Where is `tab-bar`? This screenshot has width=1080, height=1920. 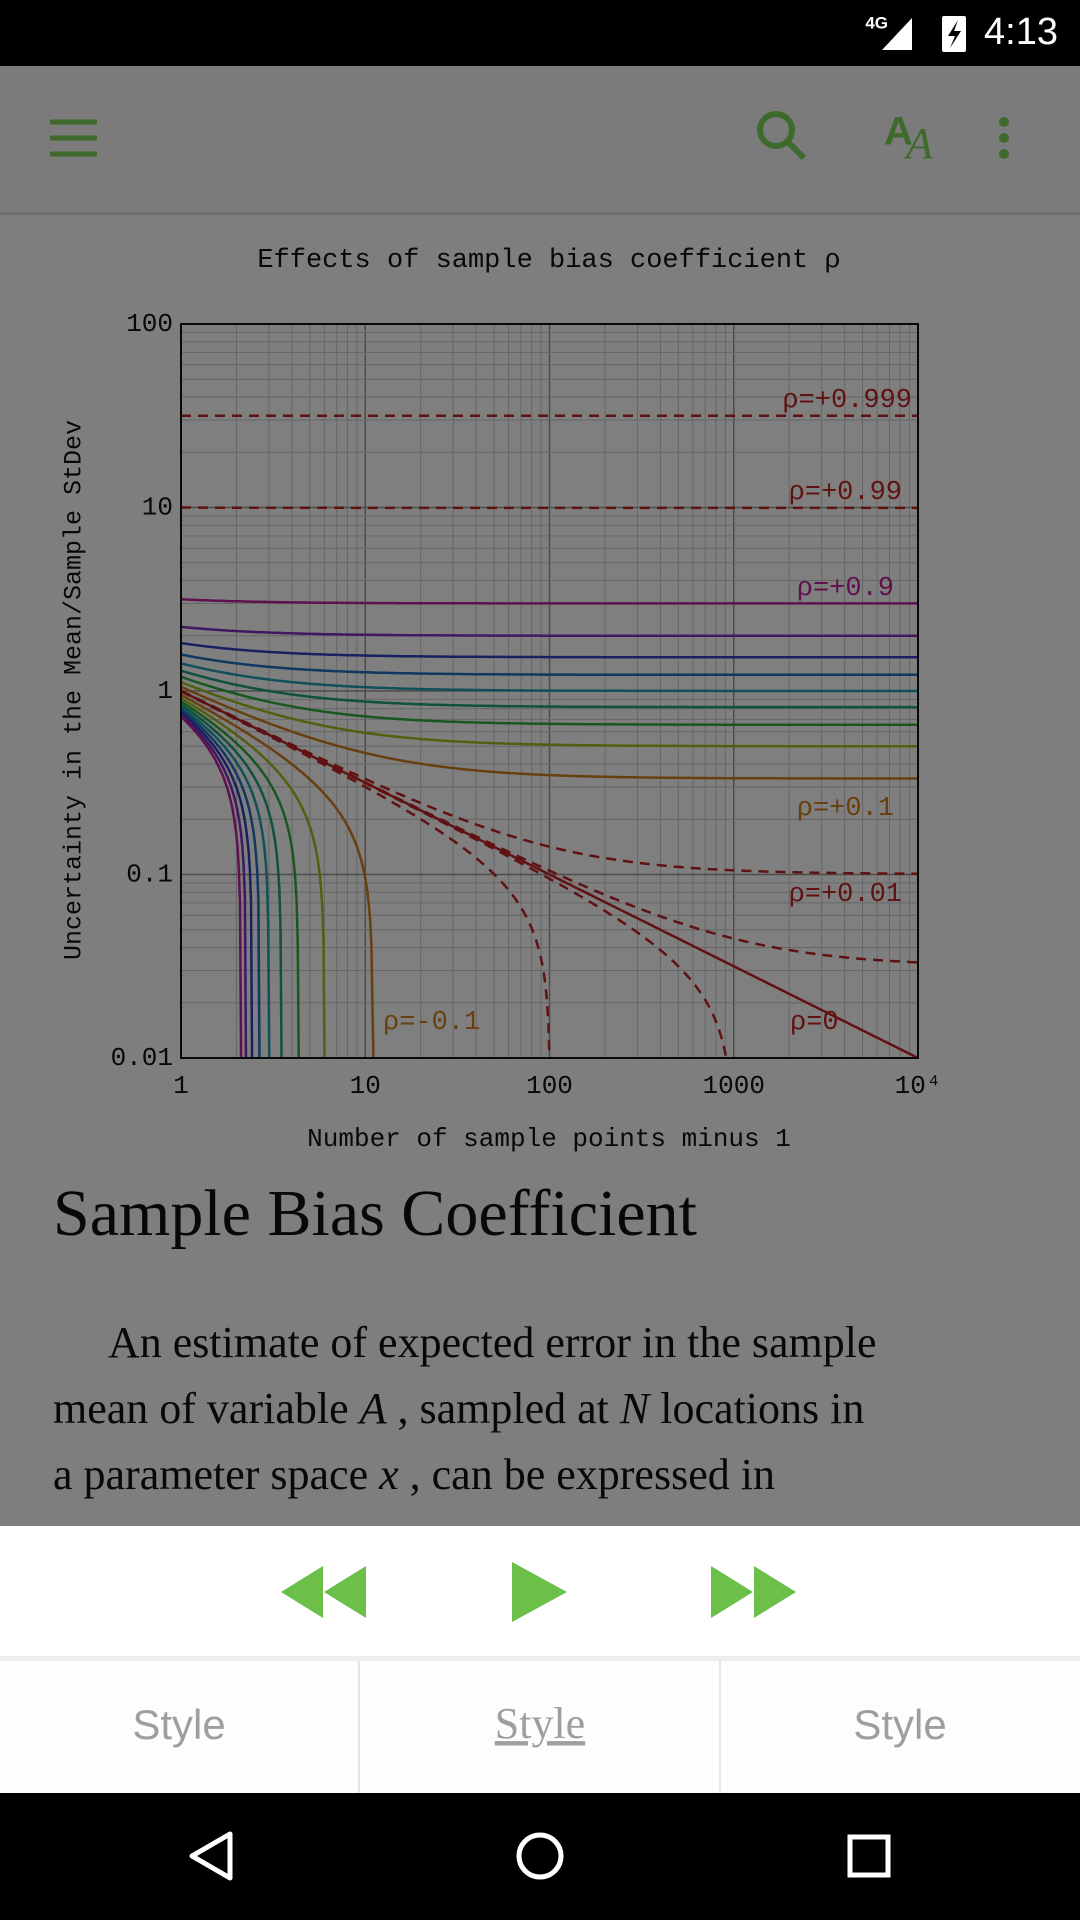
tab-bar is located at coordinates (540, 1727).